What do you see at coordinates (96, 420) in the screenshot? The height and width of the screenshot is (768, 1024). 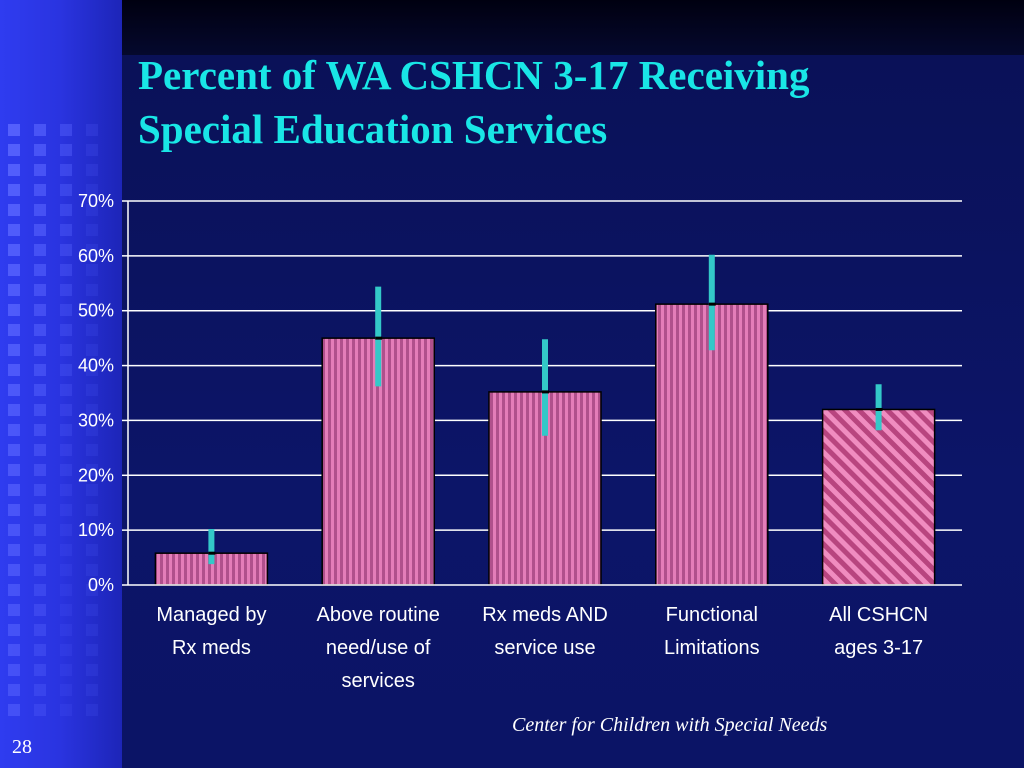 I see `y-tick-label: 30%` at bounding box center [96, 420].